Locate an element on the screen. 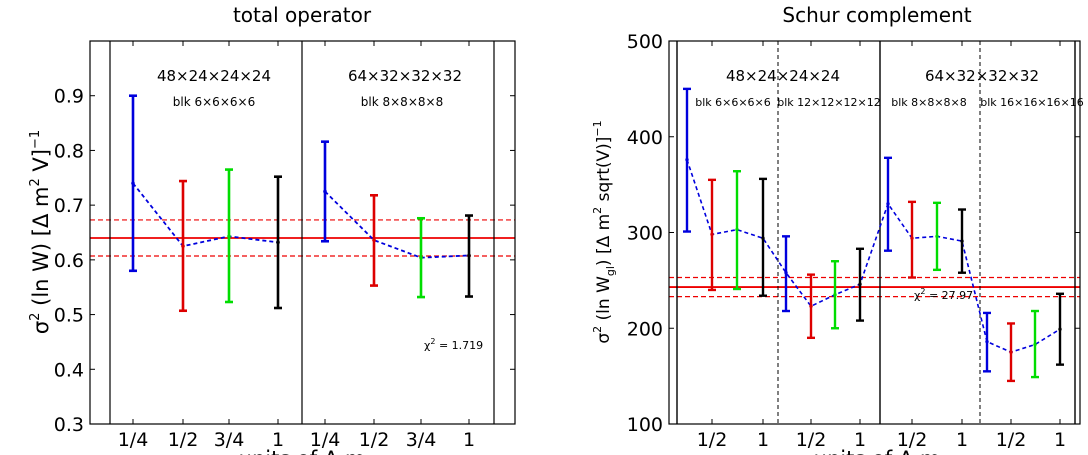 This screenshot has height=455, width=1088. y-tick-label: 100 is located at coordinates (645, 425).